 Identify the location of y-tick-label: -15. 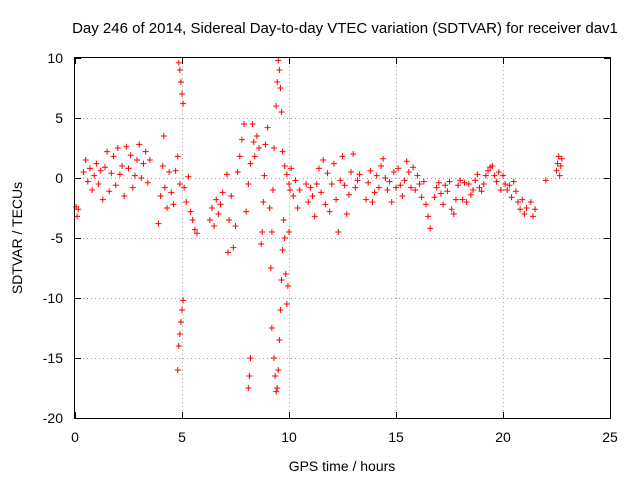
(53, 358).